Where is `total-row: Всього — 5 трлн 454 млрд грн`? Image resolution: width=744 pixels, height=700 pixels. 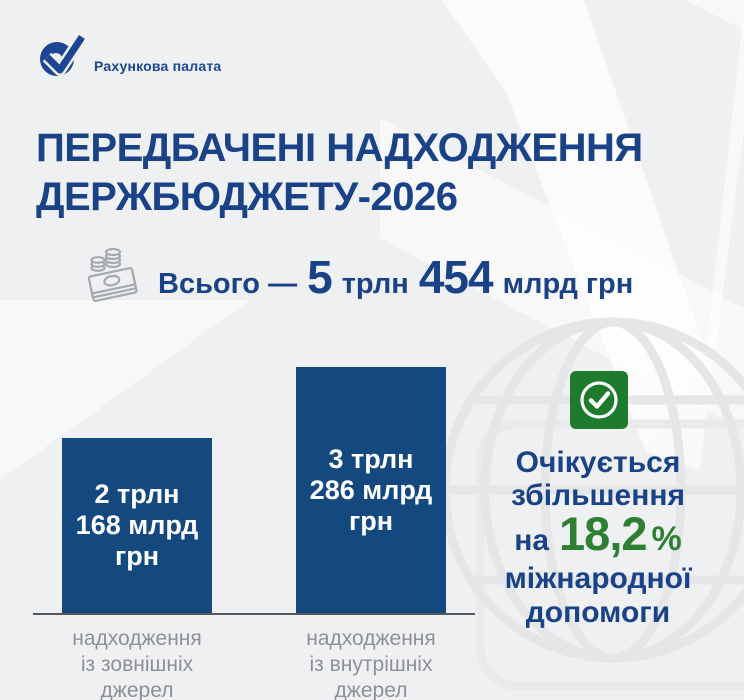
total-row: Всього — 5 трлн 454 млрд грн is located at coordinates (358, 277).